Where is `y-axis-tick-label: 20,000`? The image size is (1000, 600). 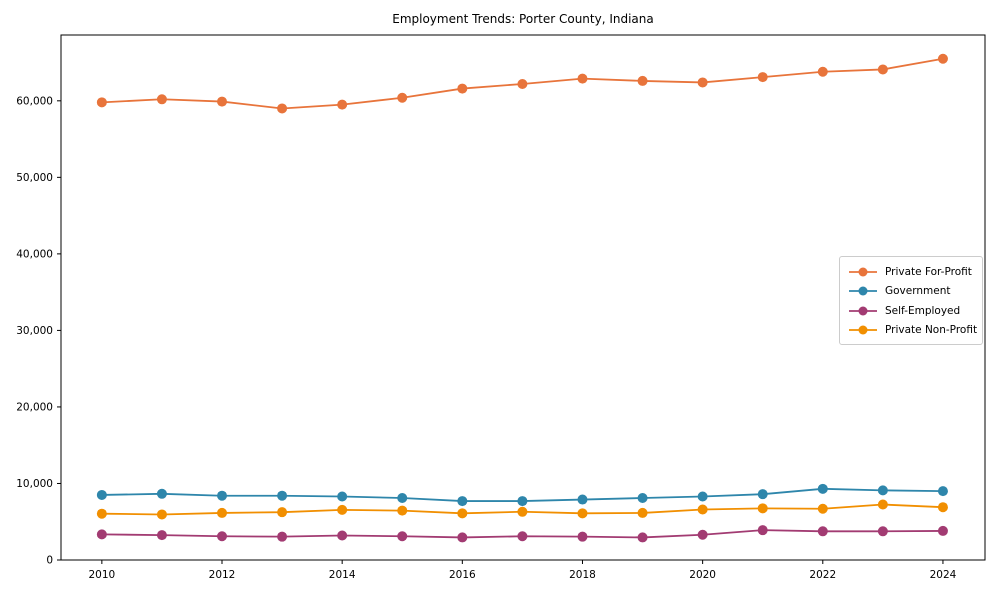
y-axis-tick-label: 20,000 is located at coordinates (34, 407).